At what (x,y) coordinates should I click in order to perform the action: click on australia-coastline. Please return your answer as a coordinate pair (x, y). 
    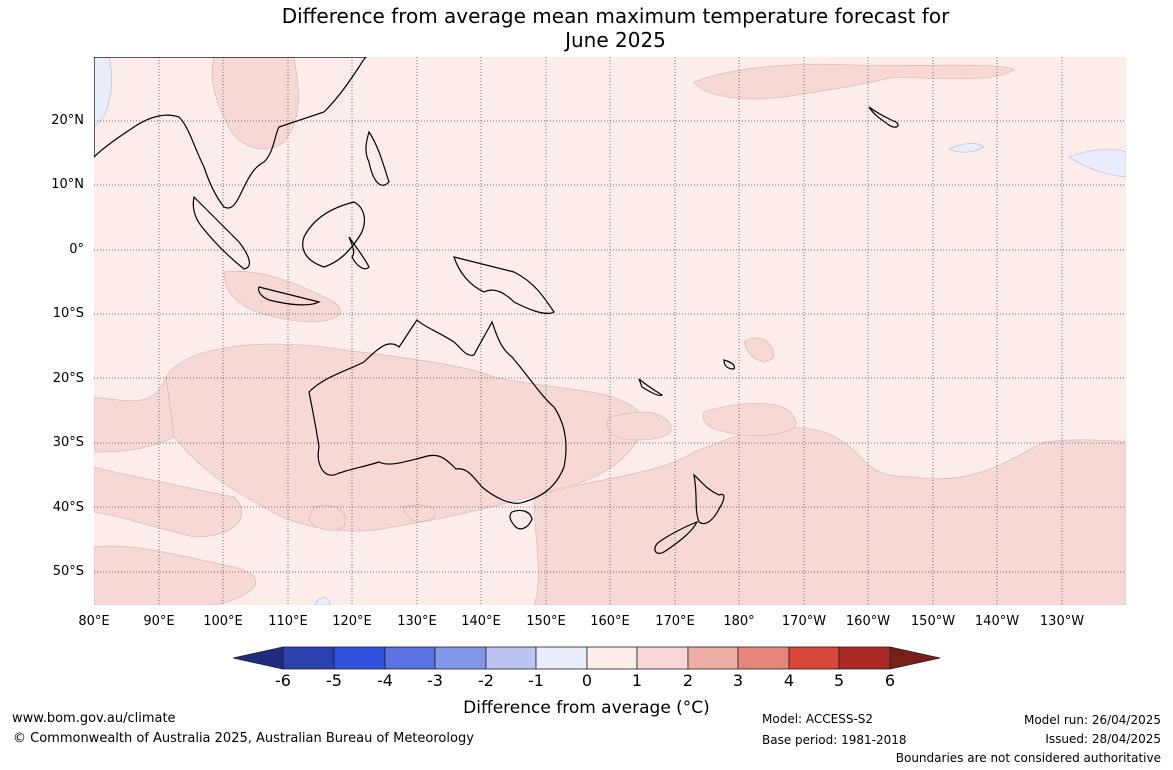
    Looking at the image, I should click on (437, 411).